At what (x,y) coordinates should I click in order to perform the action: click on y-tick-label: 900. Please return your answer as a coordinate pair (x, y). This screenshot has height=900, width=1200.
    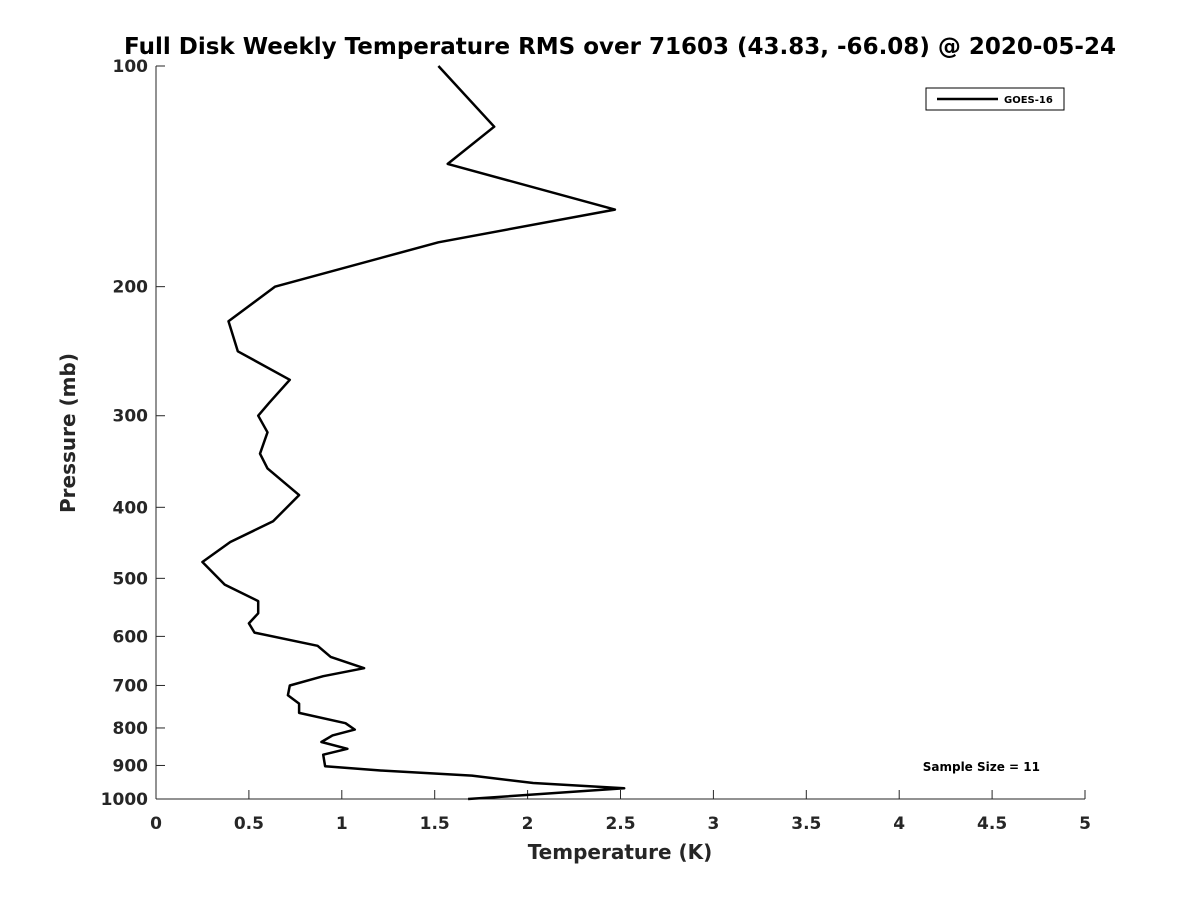
    Looking at the image, I should click on (131, 766).